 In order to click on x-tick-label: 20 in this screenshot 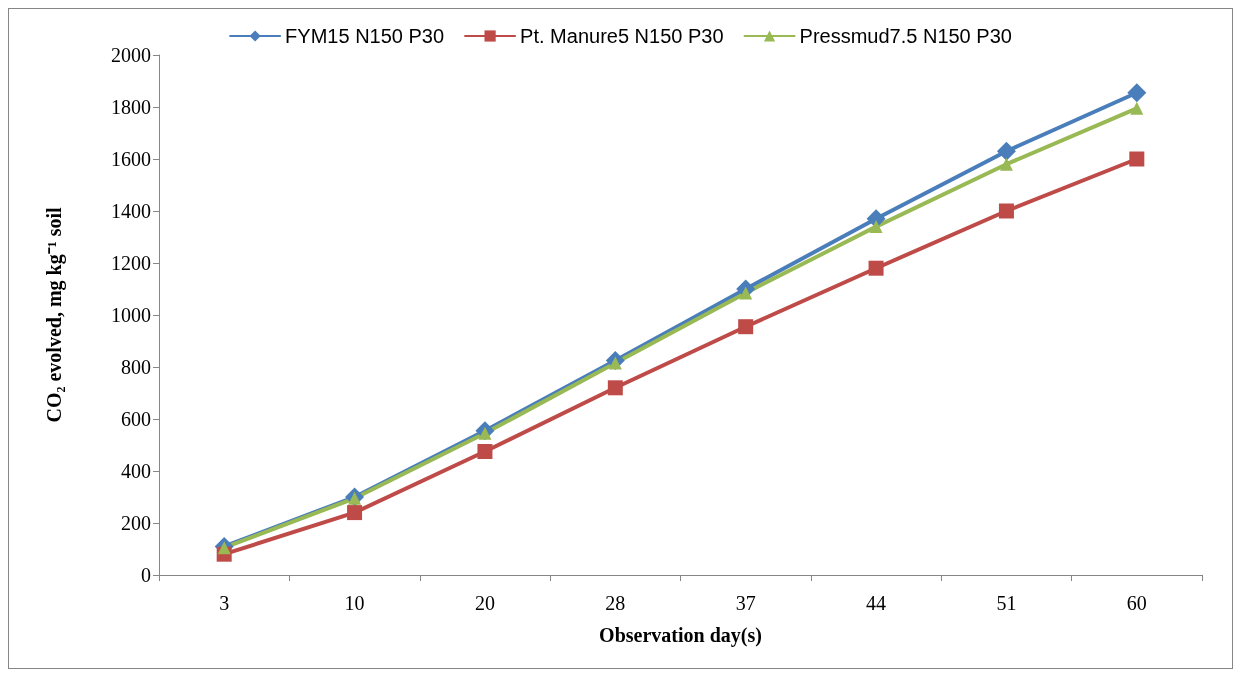, I will do `click(484, 603)`.